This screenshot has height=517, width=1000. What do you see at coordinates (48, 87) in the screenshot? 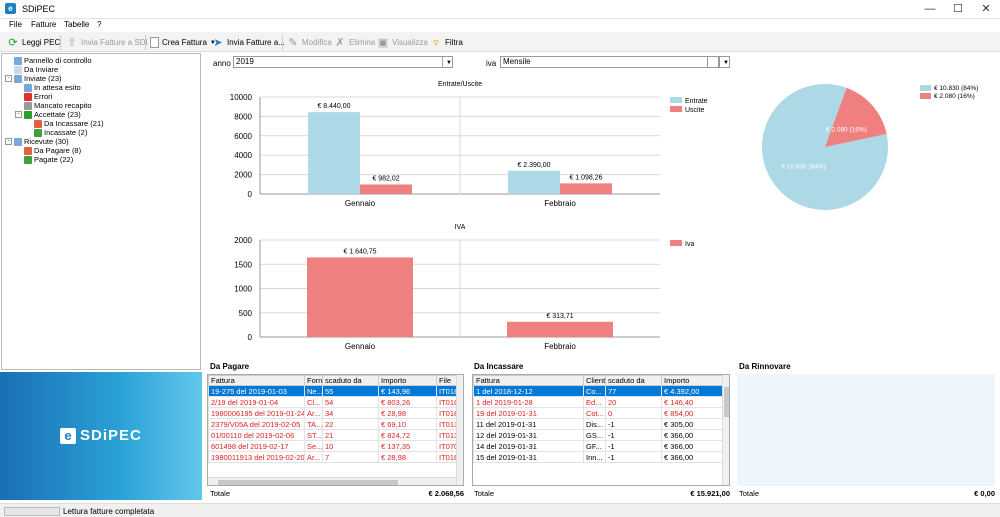
I see `tree-node: In attesa esito` at bounding box center [48, 87].